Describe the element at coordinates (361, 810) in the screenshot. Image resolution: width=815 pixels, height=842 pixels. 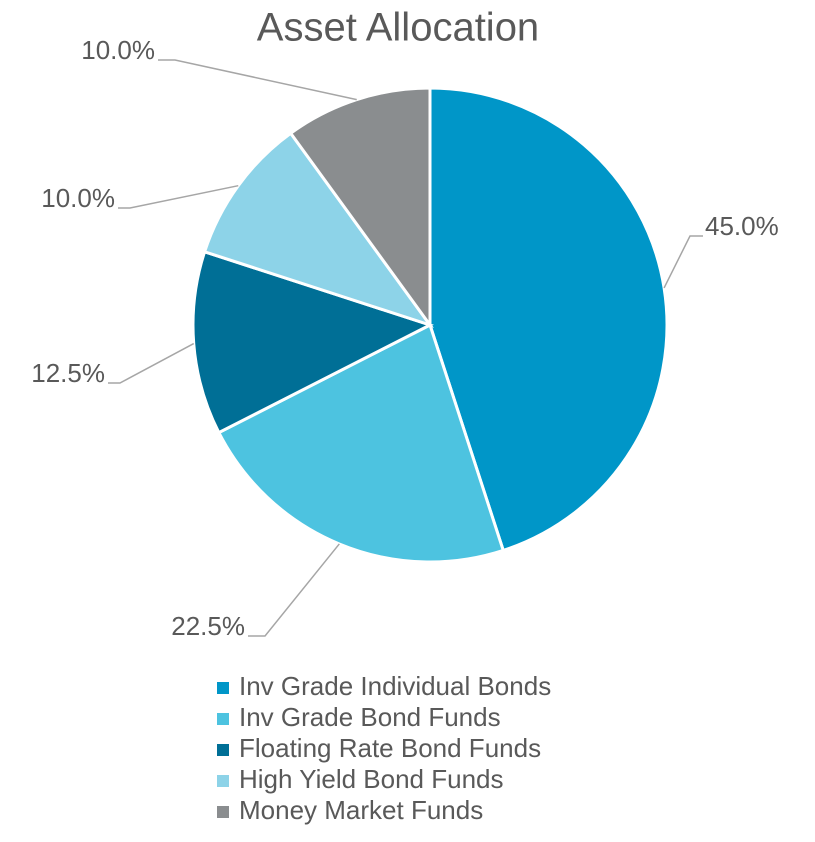
I see `legend-label: Money Market Funds` at that location.